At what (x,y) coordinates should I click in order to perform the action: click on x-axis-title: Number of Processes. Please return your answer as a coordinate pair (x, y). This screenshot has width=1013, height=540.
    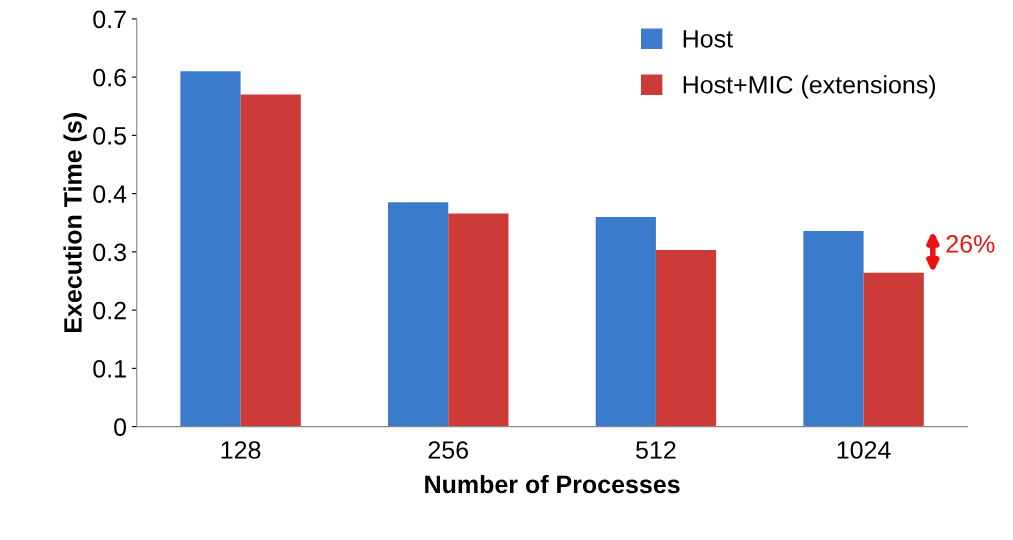
    Looking at the image, I should click on (552, 484).